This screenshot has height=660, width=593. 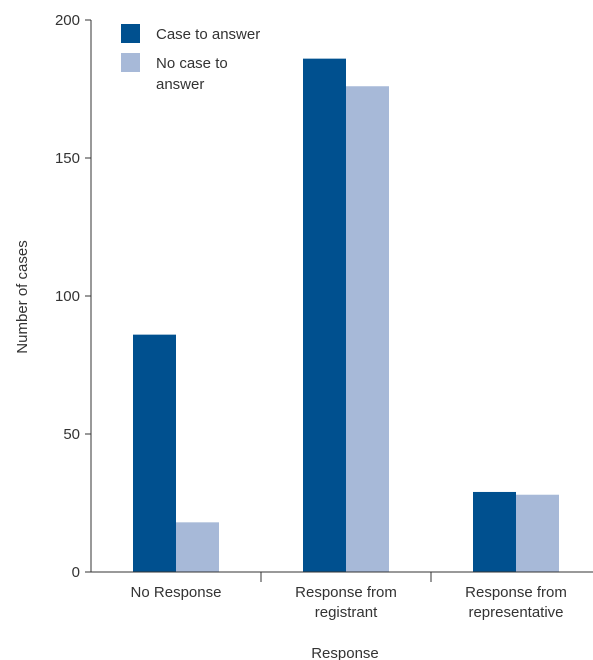 What do you see at coordinates (346, 612) in the screenshot?
I see `x-tick-label-line: registrant` at bounding box center [346, 612].